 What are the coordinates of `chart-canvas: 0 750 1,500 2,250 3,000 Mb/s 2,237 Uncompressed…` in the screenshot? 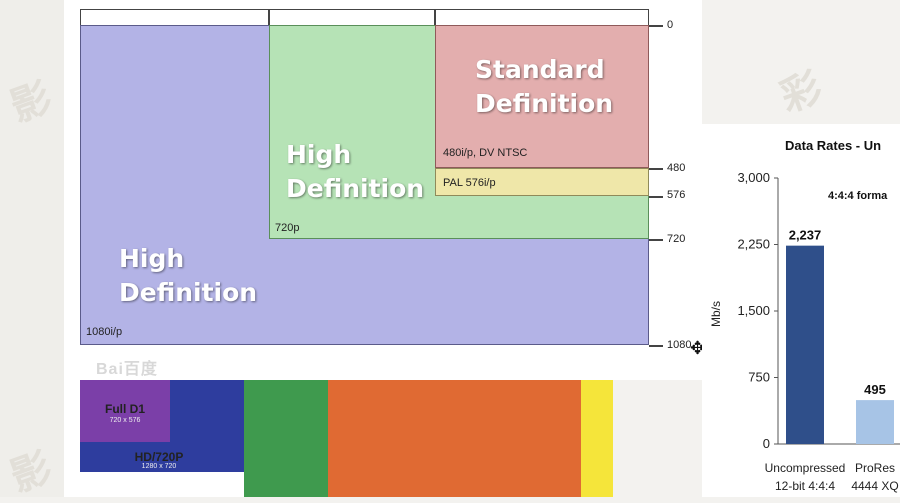 It's located at (804, 331).